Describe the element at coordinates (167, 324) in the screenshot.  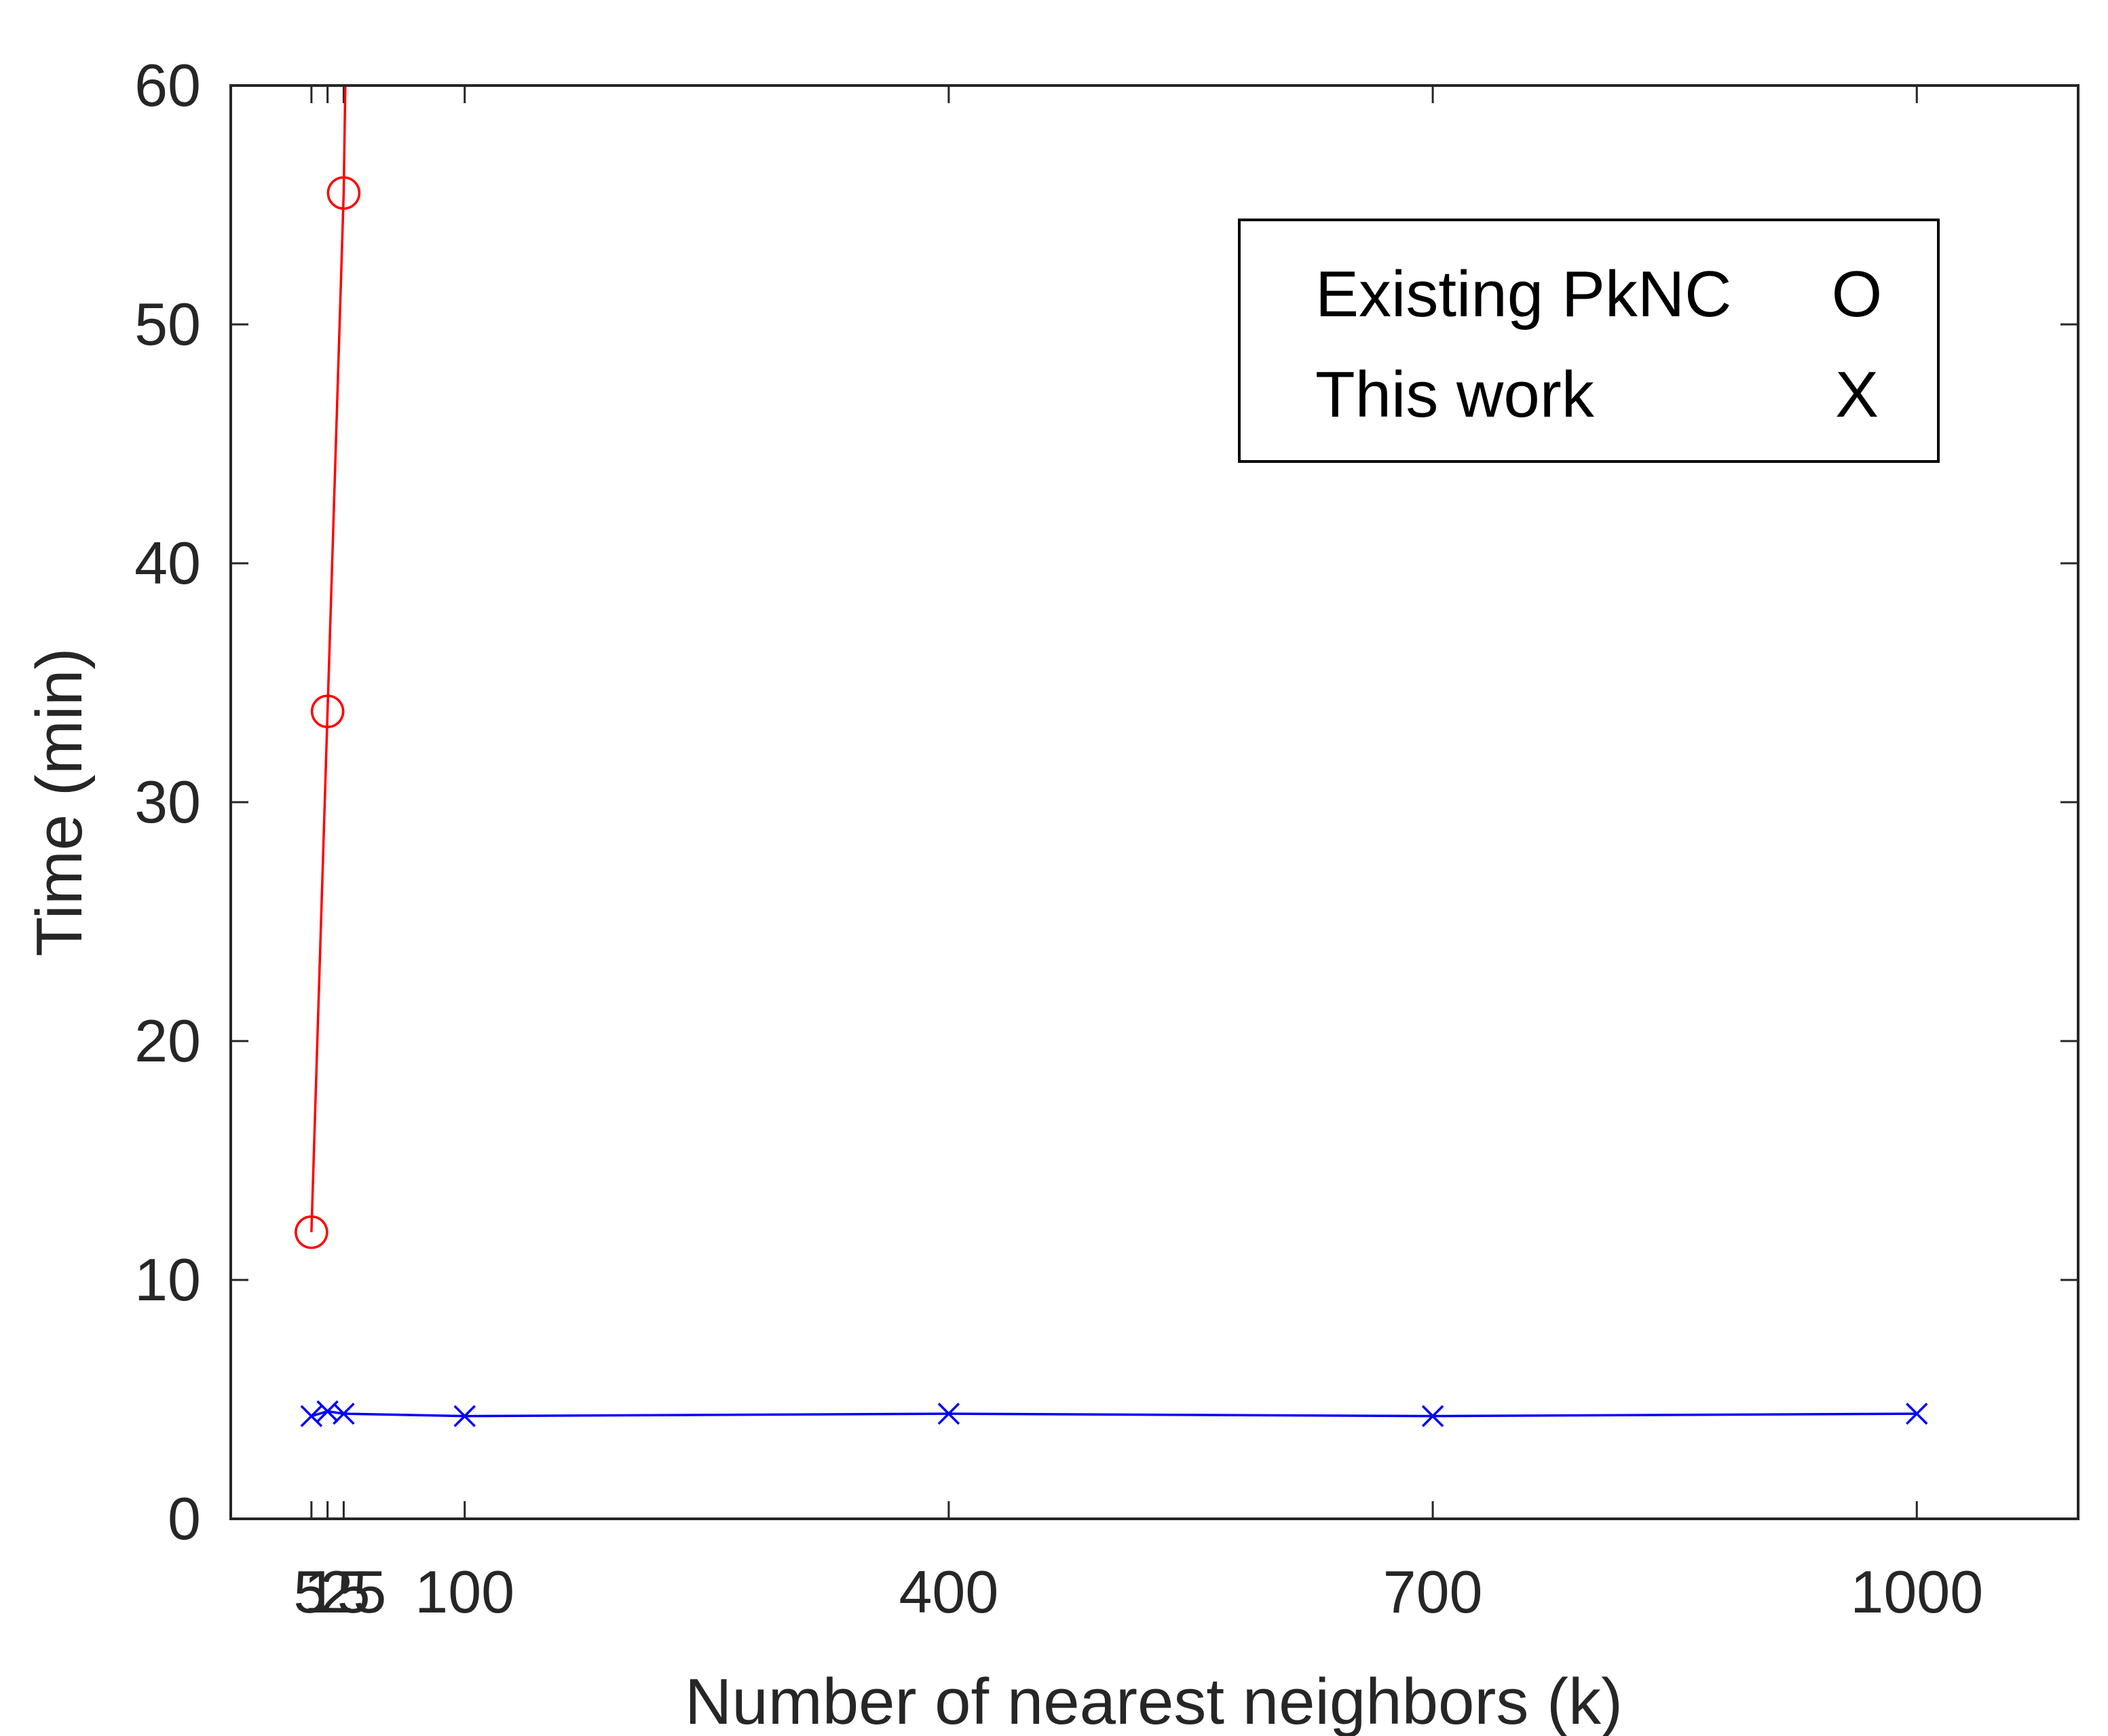
I see `y-tick-label: 50` at that location.